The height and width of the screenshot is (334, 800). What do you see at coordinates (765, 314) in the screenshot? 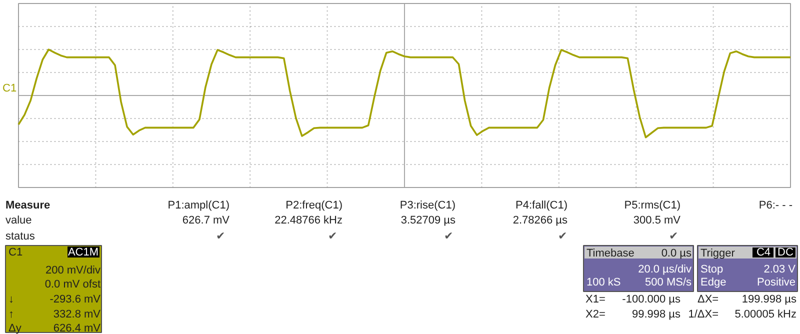
I see `text: 5.00005 kHz` at bounding box center [765, 314].